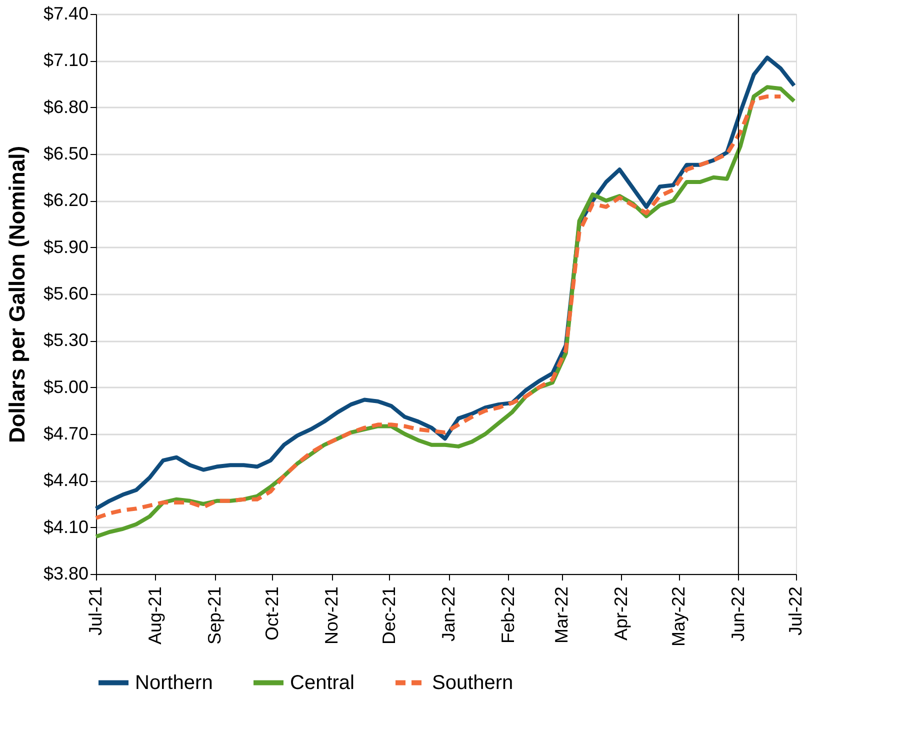  I want to click on x-tick-label: Nov-21, so click(331, 615).